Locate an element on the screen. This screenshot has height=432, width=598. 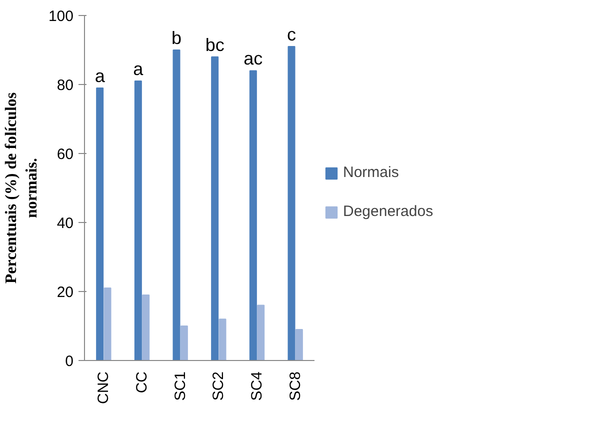
y-tick-label: 0 is located at coordinates (69, 361).